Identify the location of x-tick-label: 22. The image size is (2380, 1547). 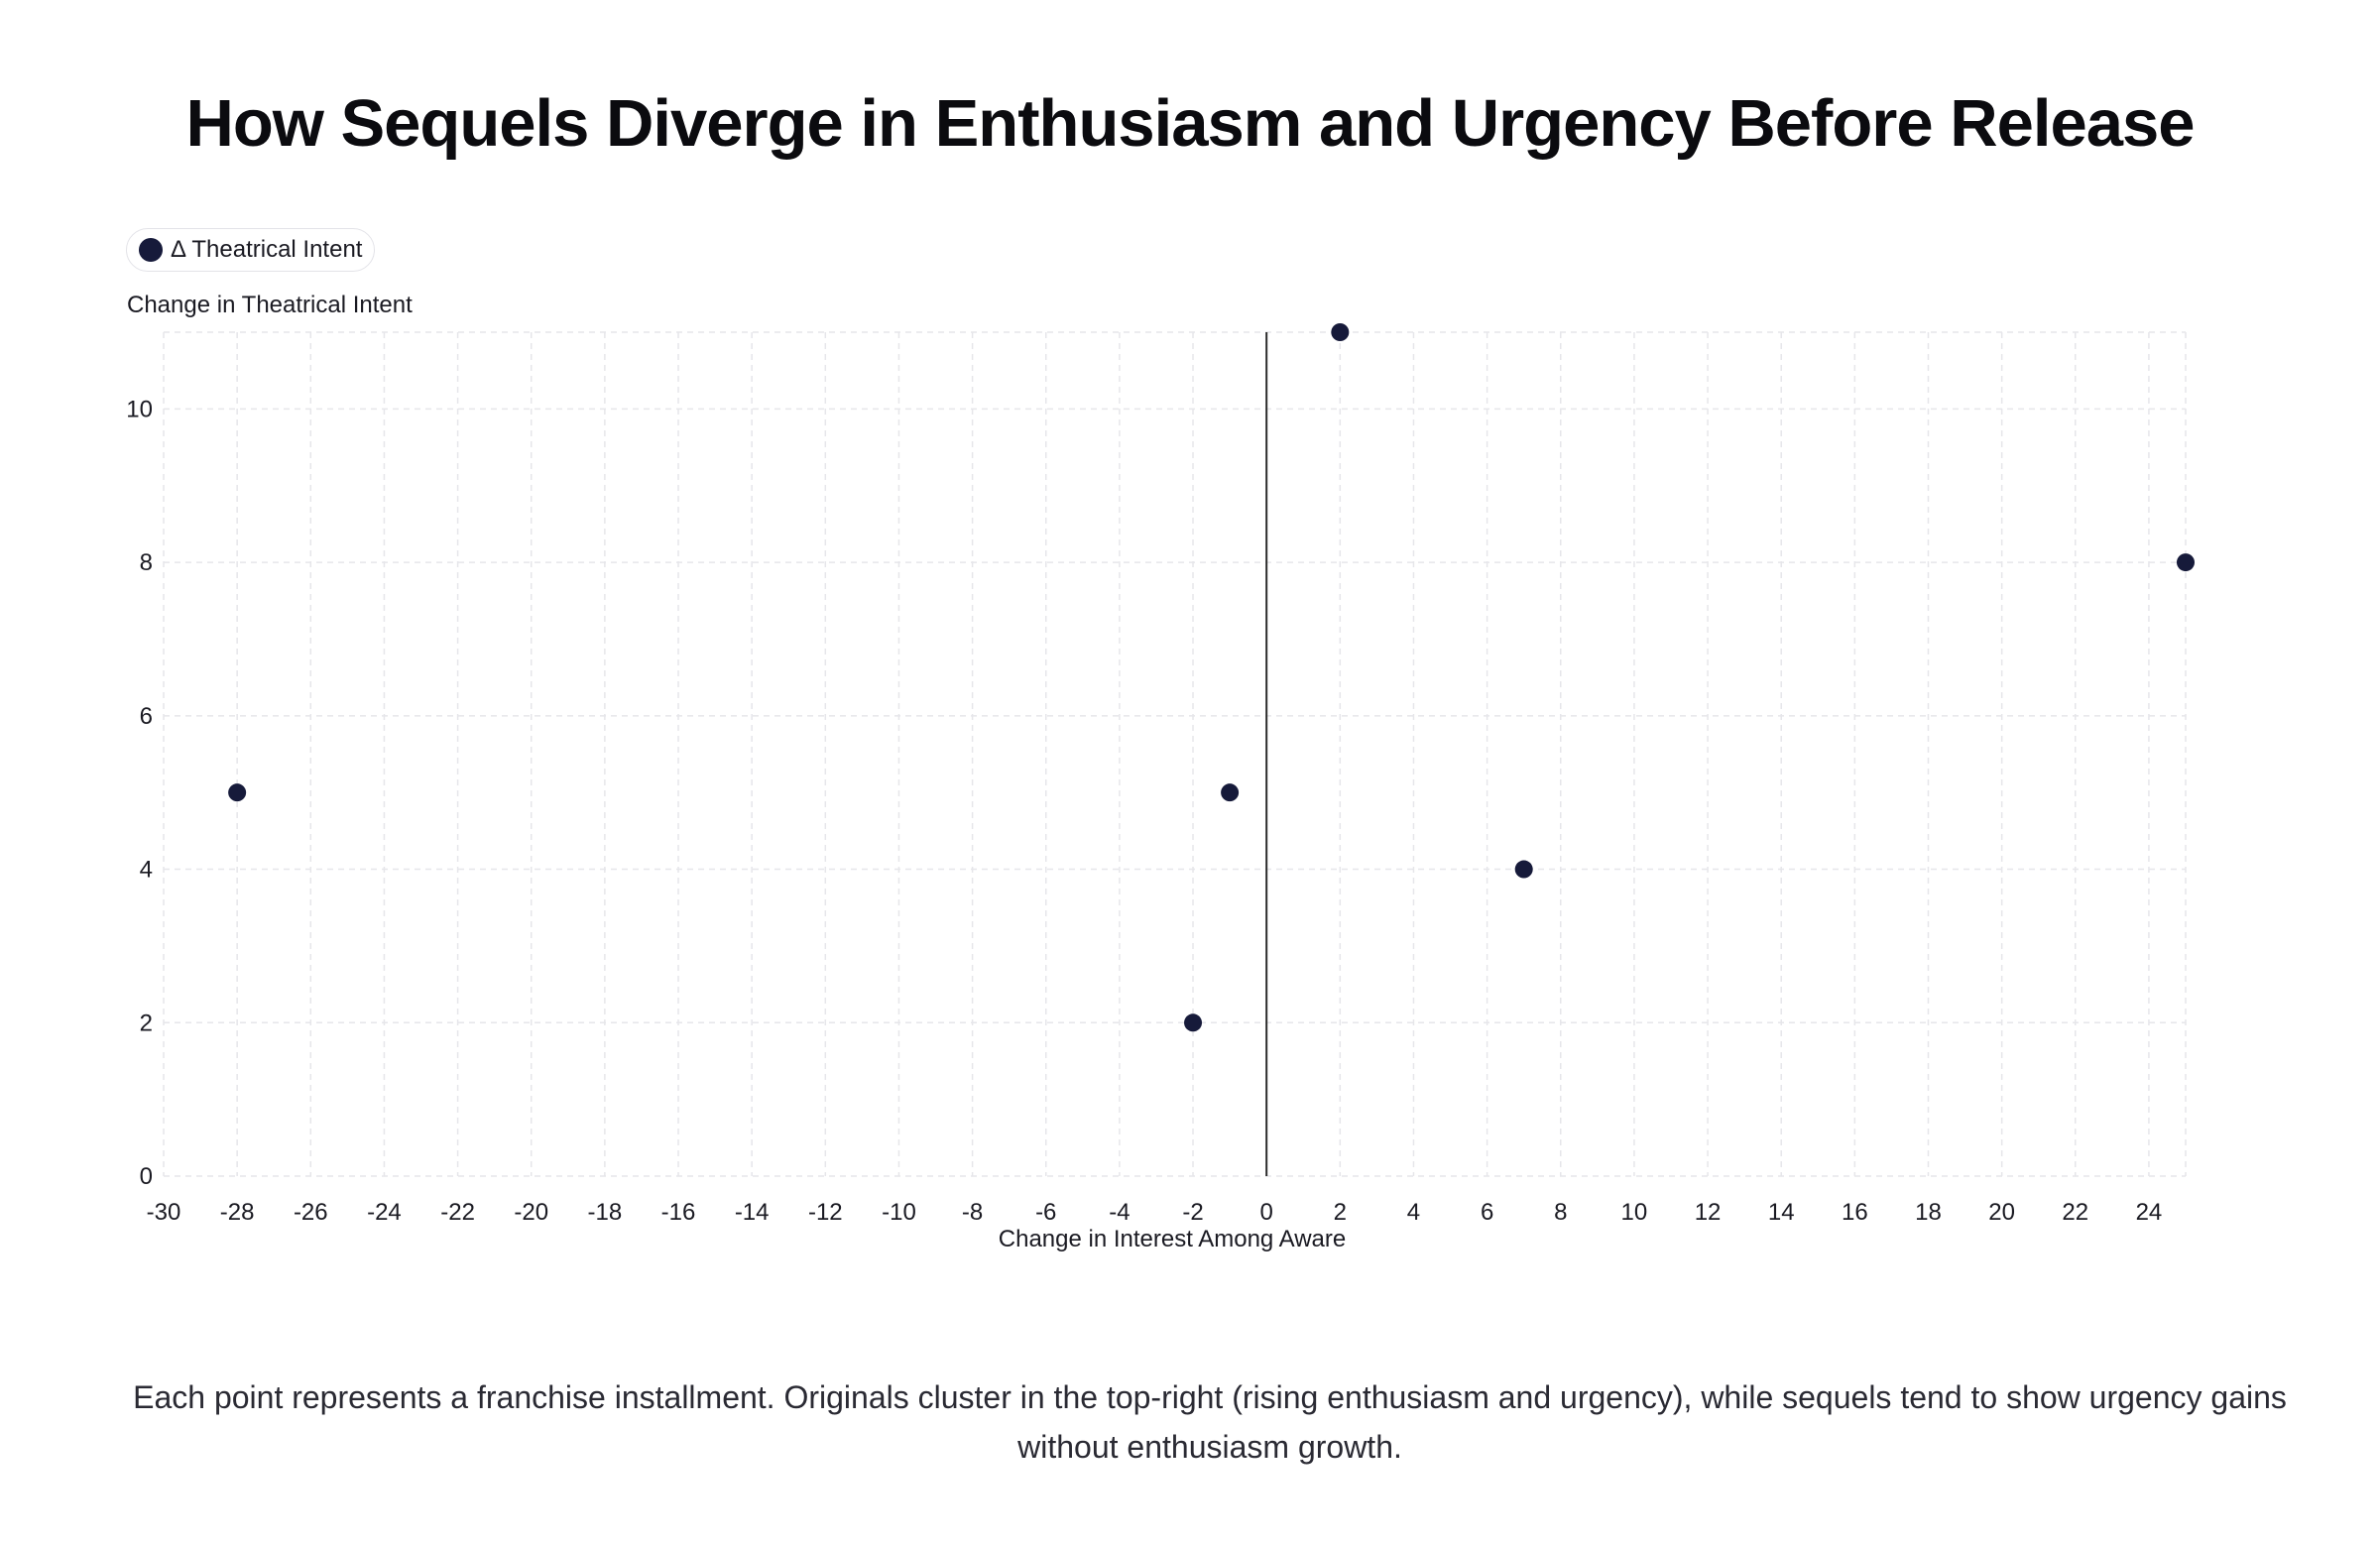
(2075, 1212).